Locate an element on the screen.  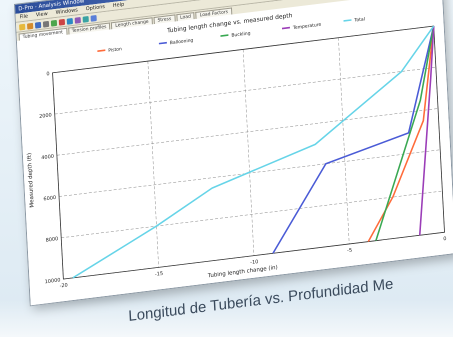
new-icon is located at coordinates (22, 27).